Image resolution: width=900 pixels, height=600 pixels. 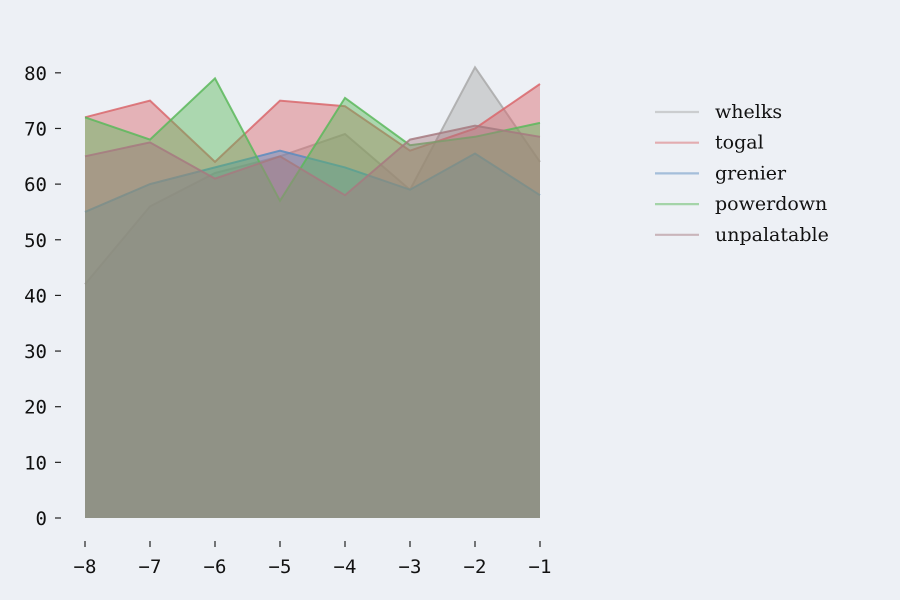 I want to click on legend-item-grenier: grenier, so click(x=721, y=173).